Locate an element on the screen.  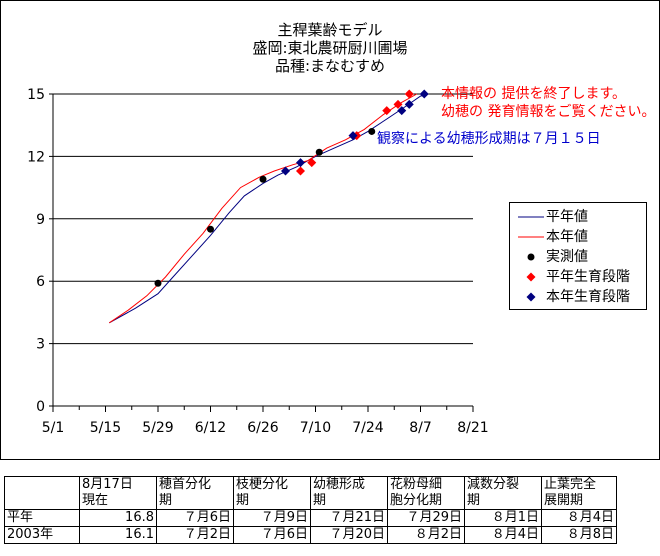
x-tick-label: 7/10 is located at coordinates (315, 428).